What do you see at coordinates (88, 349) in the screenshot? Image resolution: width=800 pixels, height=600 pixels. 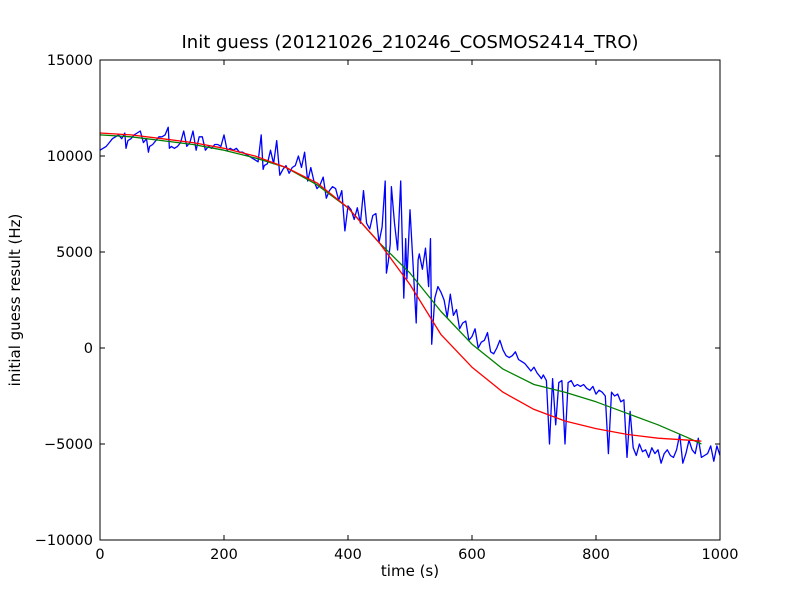 I see `y-tick-label: 0` at bounding box center [88, 349].